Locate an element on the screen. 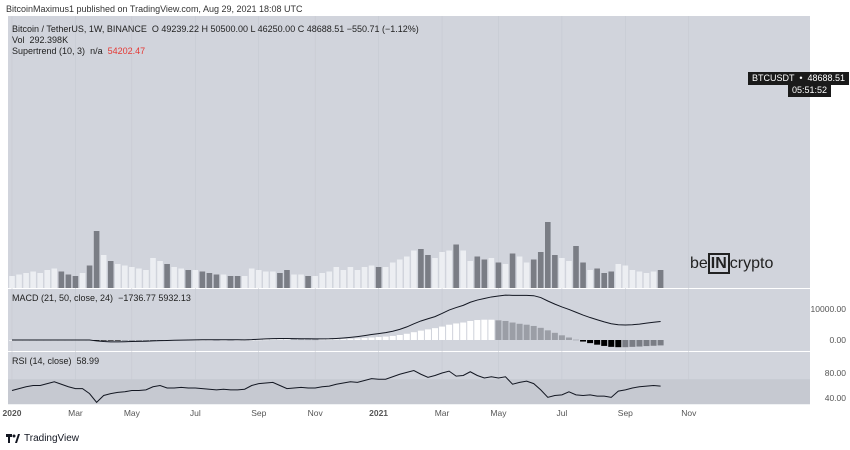  macd-values: −1736.77 5932.13 is located at coordinates (154, 298).